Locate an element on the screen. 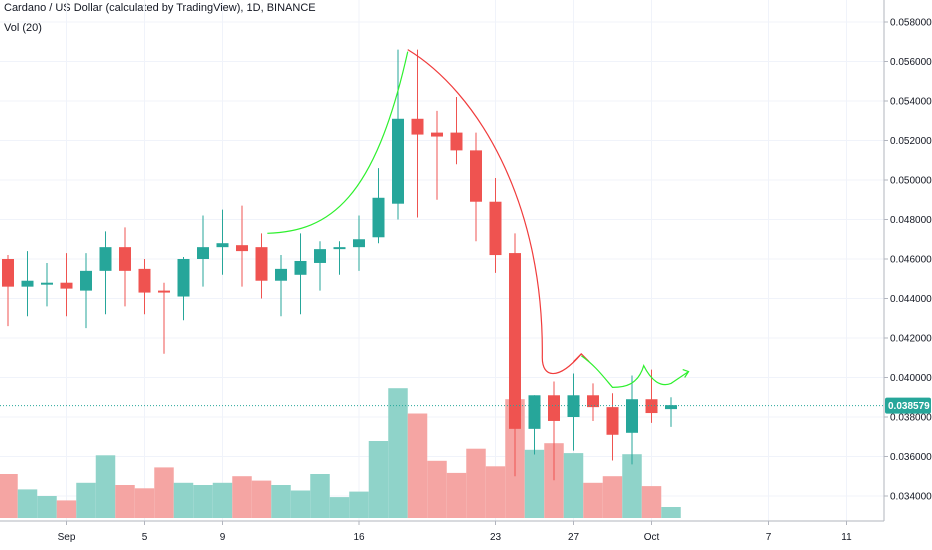  x-tick-label: Sep is located at coordinates (67, 537).